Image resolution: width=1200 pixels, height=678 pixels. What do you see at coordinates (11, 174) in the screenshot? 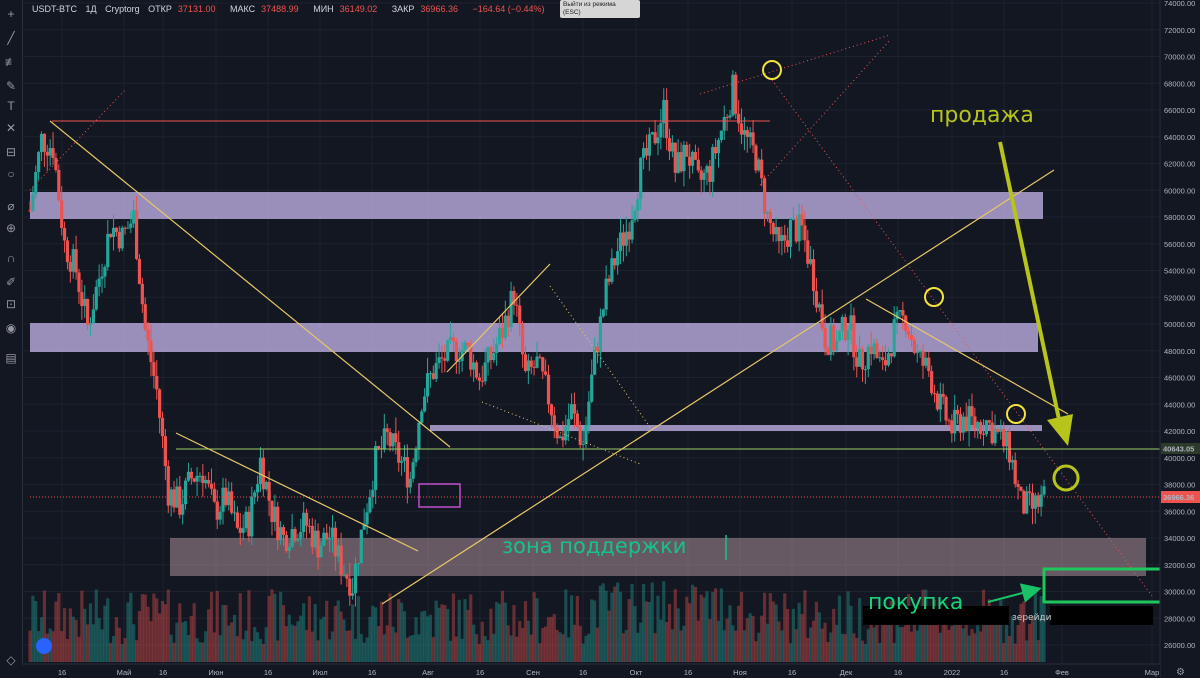
I see `shapes-icon: ○` at bounding box center [11, 174].